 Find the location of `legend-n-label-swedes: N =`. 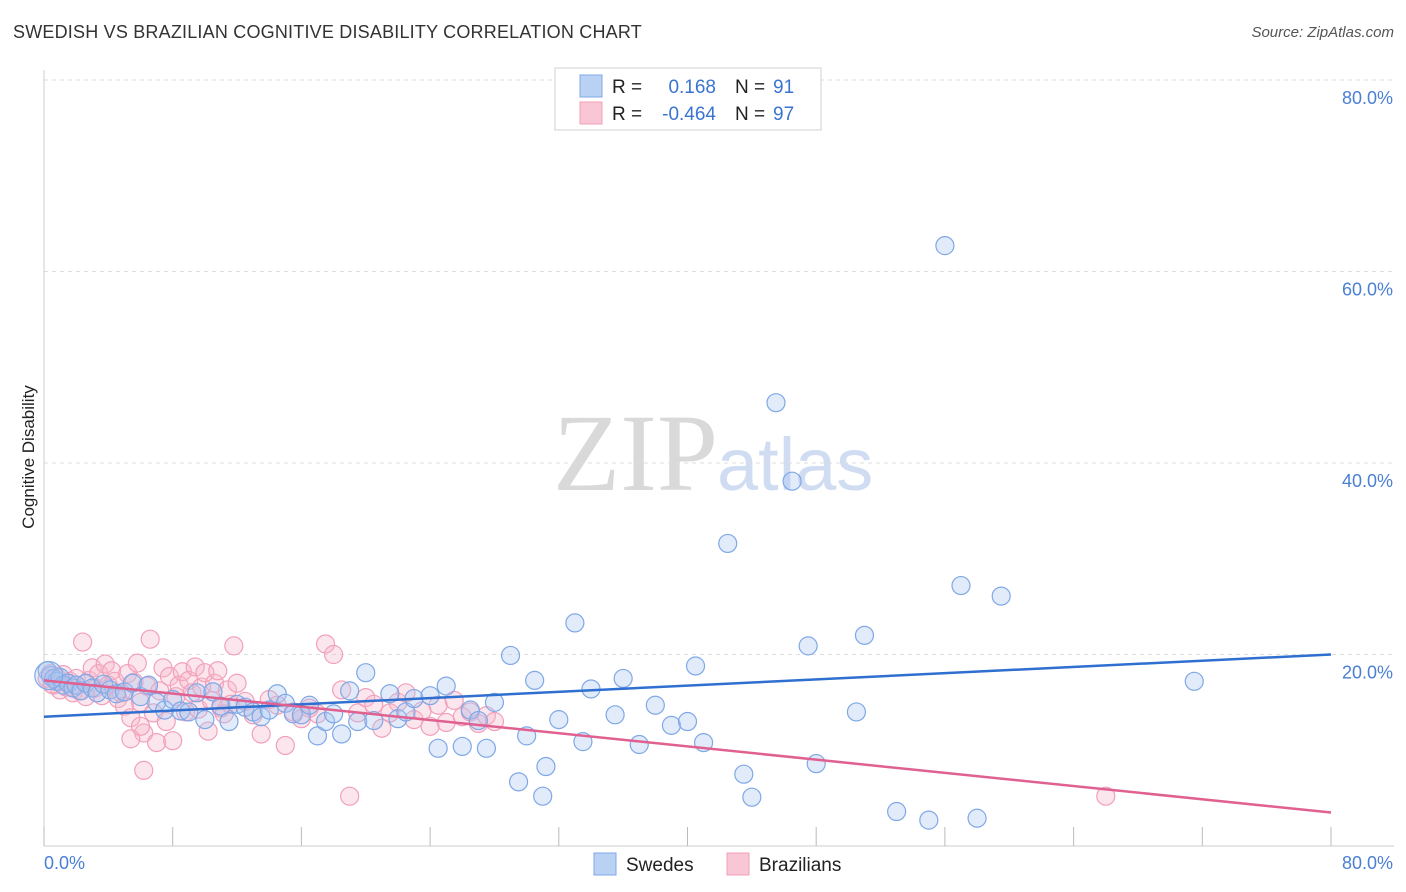

legend-n-label-swedes: N = is located at coordinates (750, 87).